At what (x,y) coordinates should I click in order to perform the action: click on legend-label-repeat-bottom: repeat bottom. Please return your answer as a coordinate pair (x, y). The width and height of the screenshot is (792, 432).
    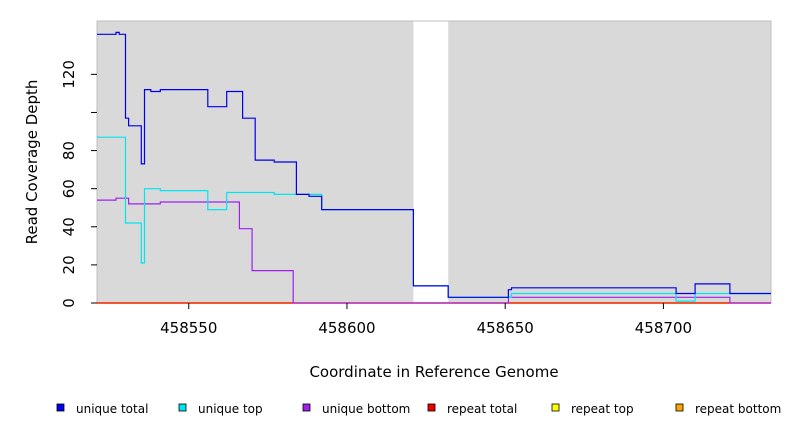
    Looking at the image, I should click on (738, 409).